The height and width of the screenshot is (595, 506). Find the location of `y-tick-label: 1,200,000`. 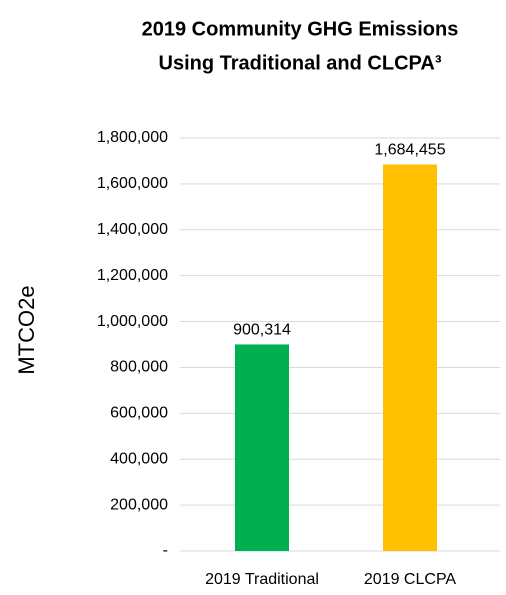

y-tick-label: 1,200,000 is located at coordinates (132, 275).